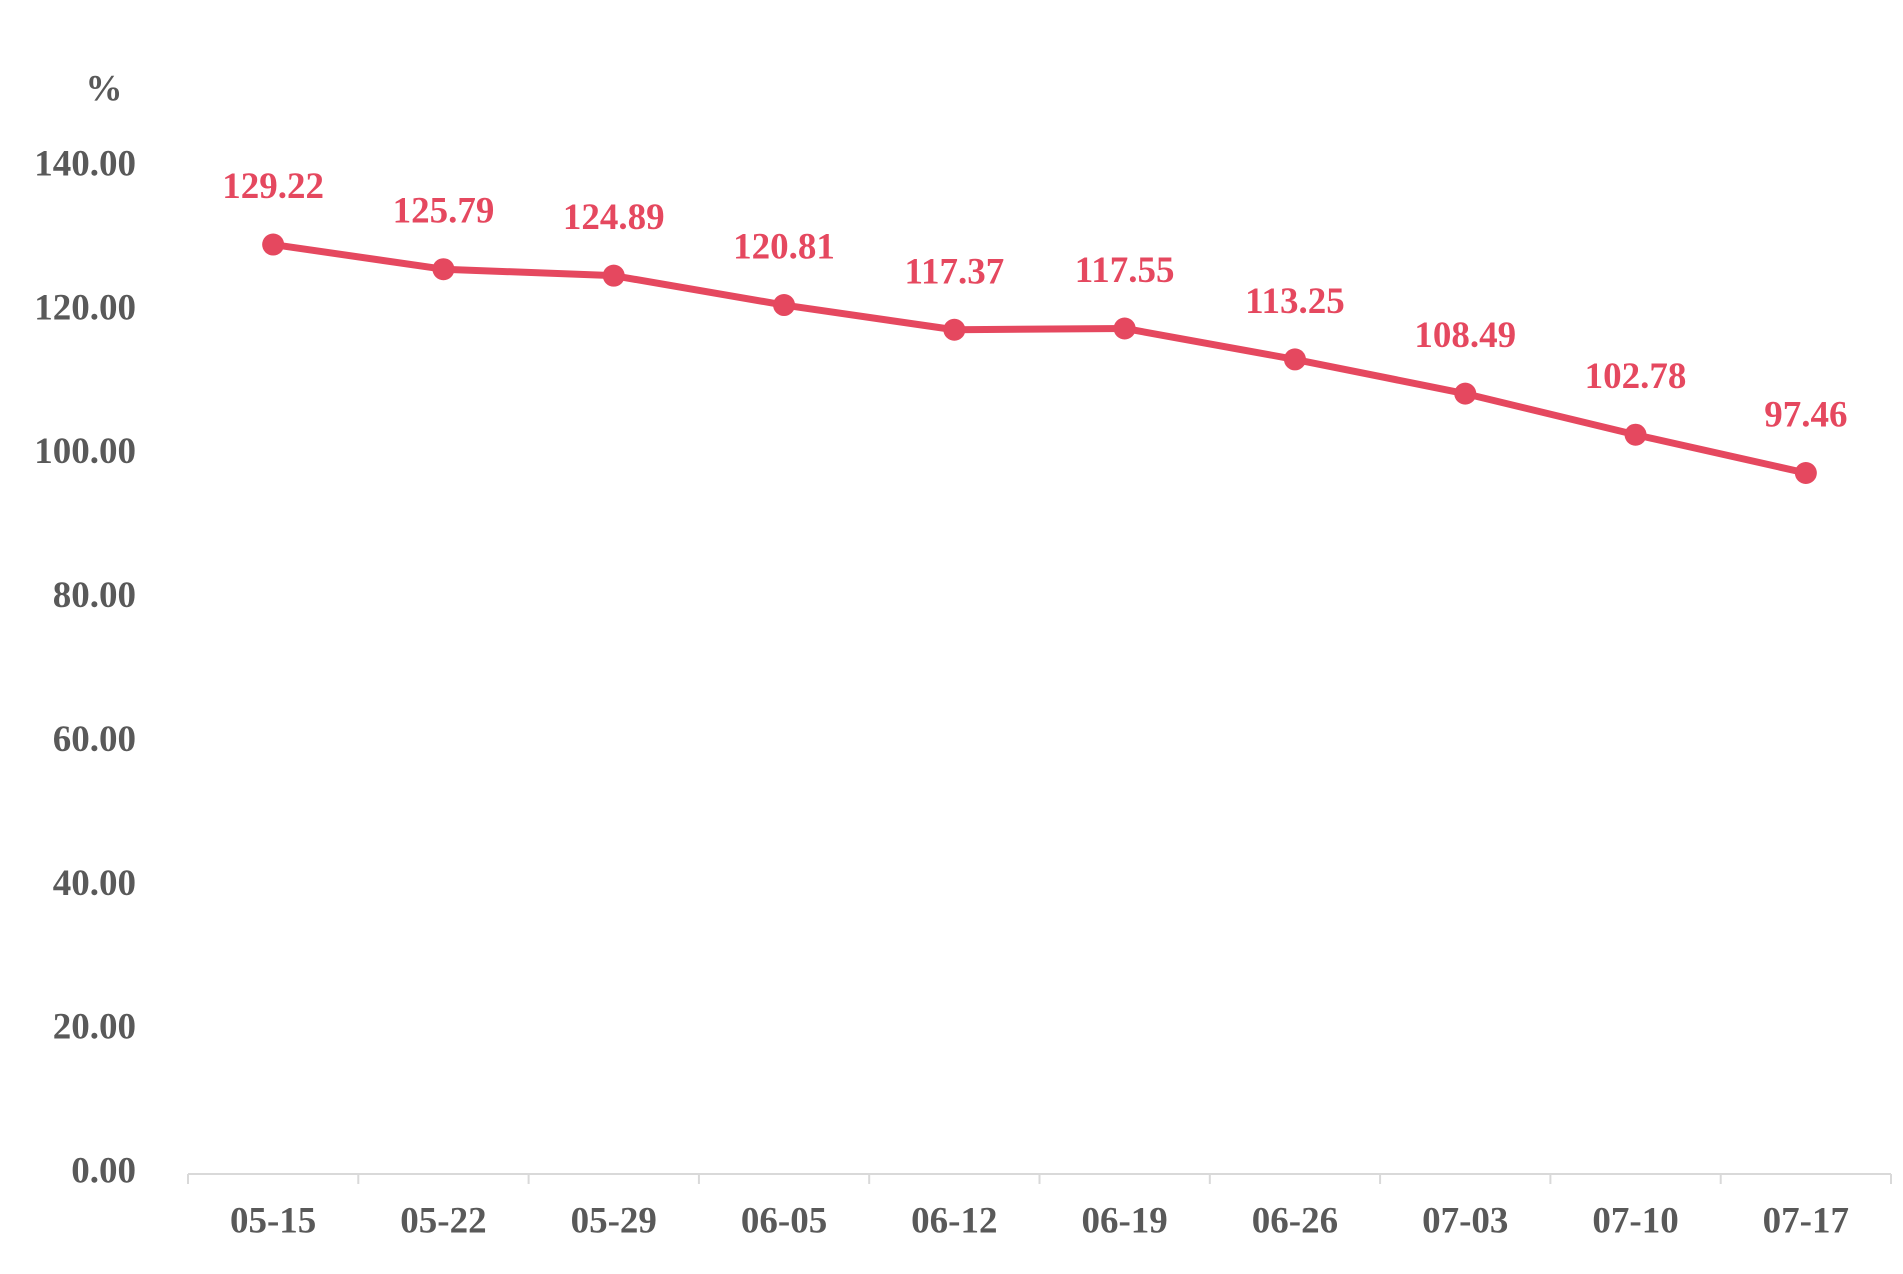 Image resolution: width=1903 pixels, height=1274 pixels. Describe the element at coordinates (85, 451) in the screenshot. I see `y-tick-label: 100.00` at that location.